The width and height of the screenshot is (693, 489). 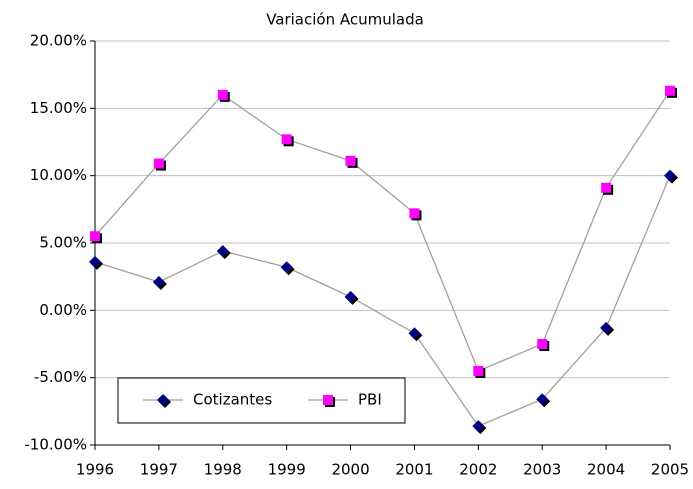 What do you see at coordinates (55, 445) in the screenshot?
I see `y-tick-label: -10.00%` at bounding box center [55, 445].